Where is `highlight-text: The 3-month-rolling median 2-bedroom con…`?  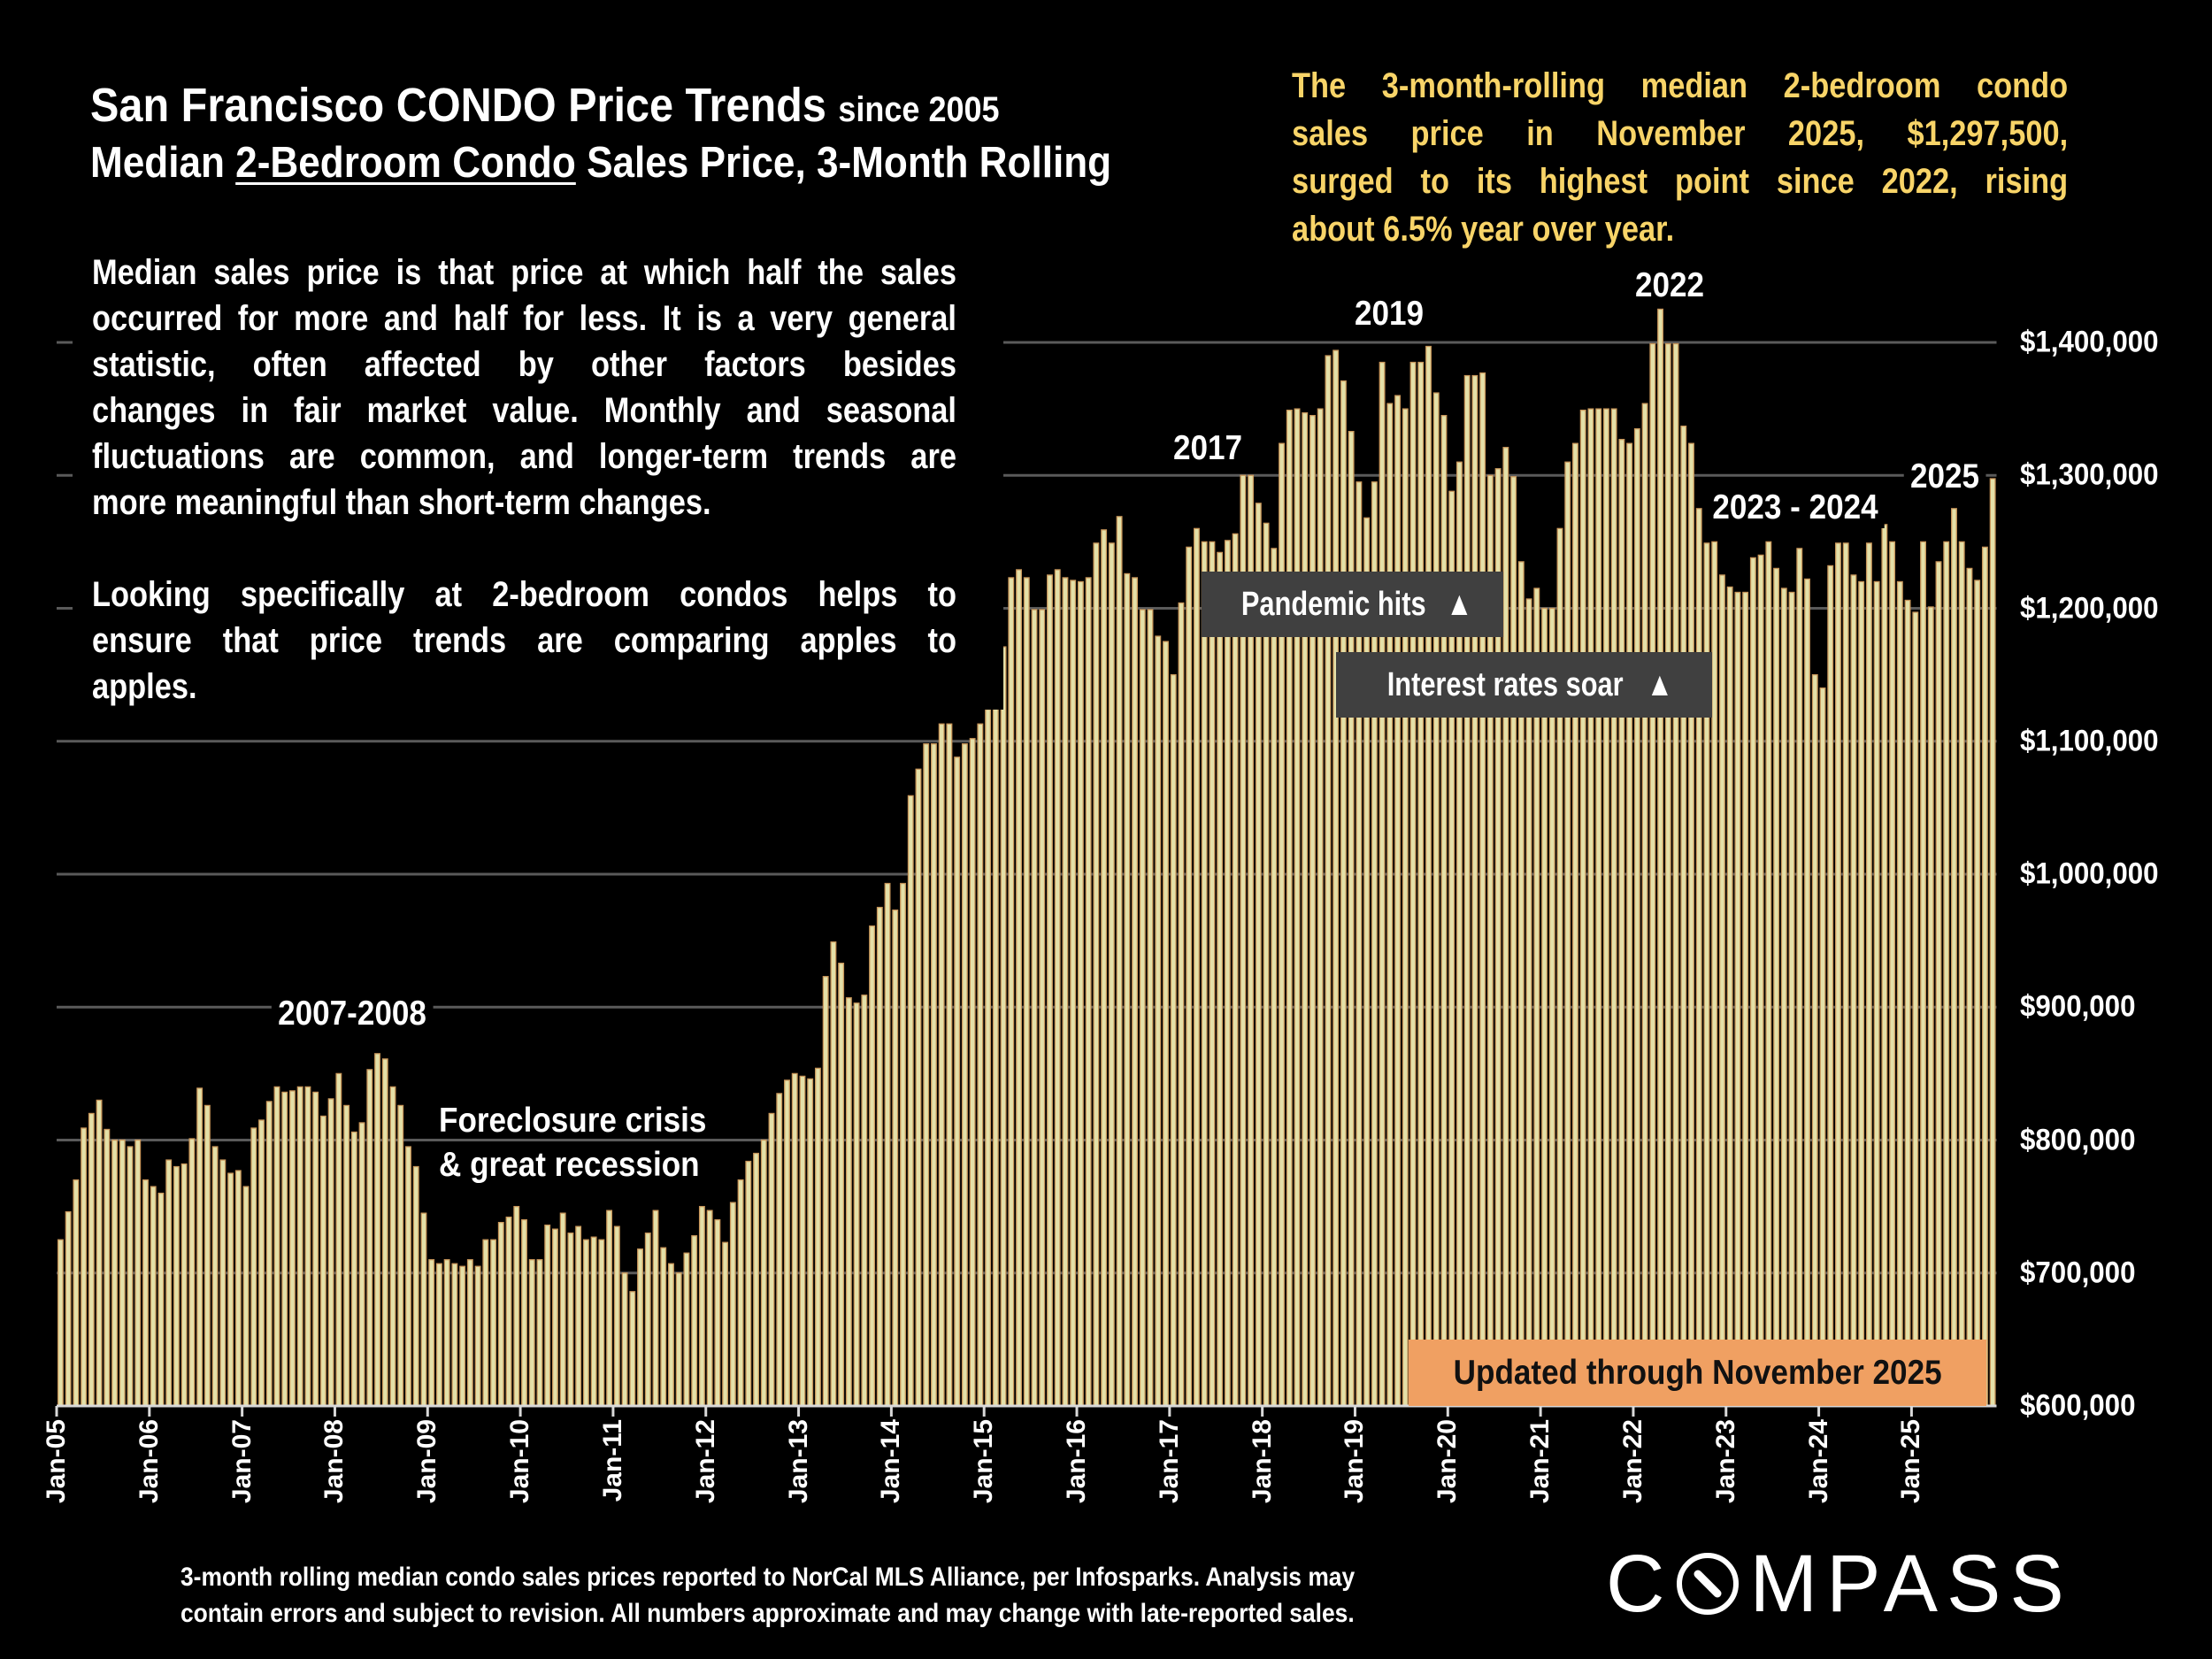 highlight-text: The 3-month-rolling median 2-bedroom con… is located at coordinates (1743, 158).